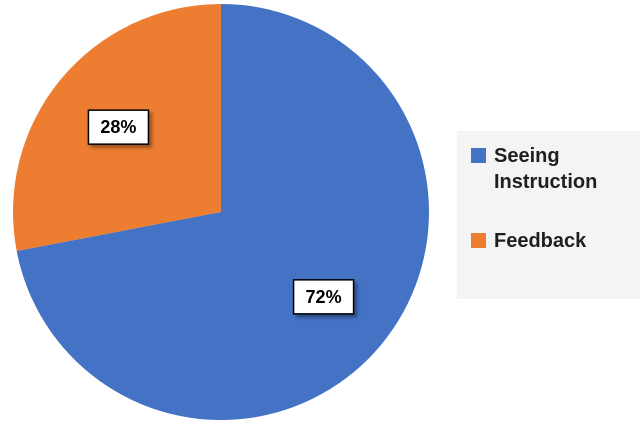 This screenshot has height=424, width=640. I want to click on legend-item-seeing-instruction: Seeing Instruction, so click(555, 169).